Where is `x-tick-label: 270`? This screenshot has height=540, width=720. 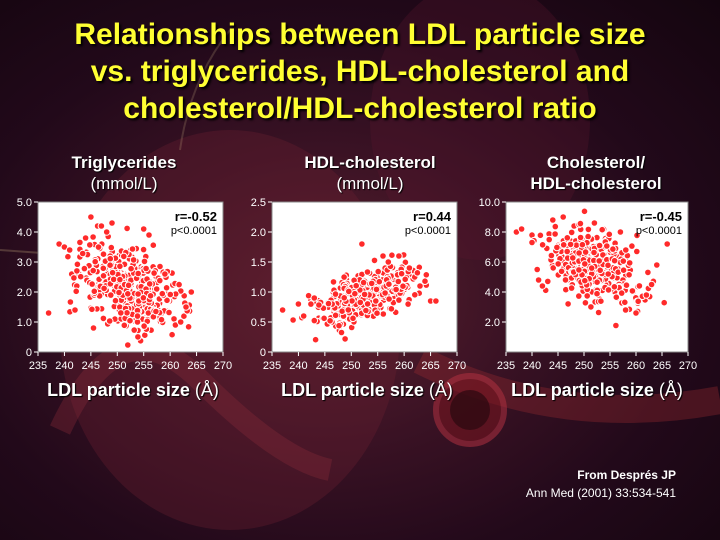 x-tick-label: 270 is located at coordinates (223, 366).